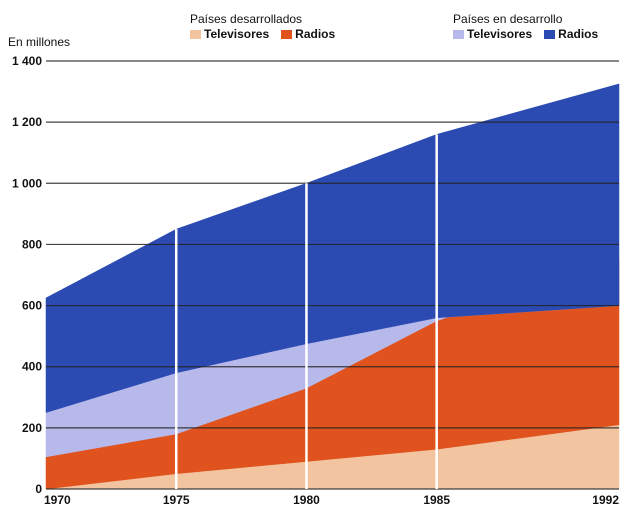 The height and width of the screenshot is (509, 621). Describe the element at coordinates (32, 306) in the screenshot. I see `y-tick-label: 600` at that location.